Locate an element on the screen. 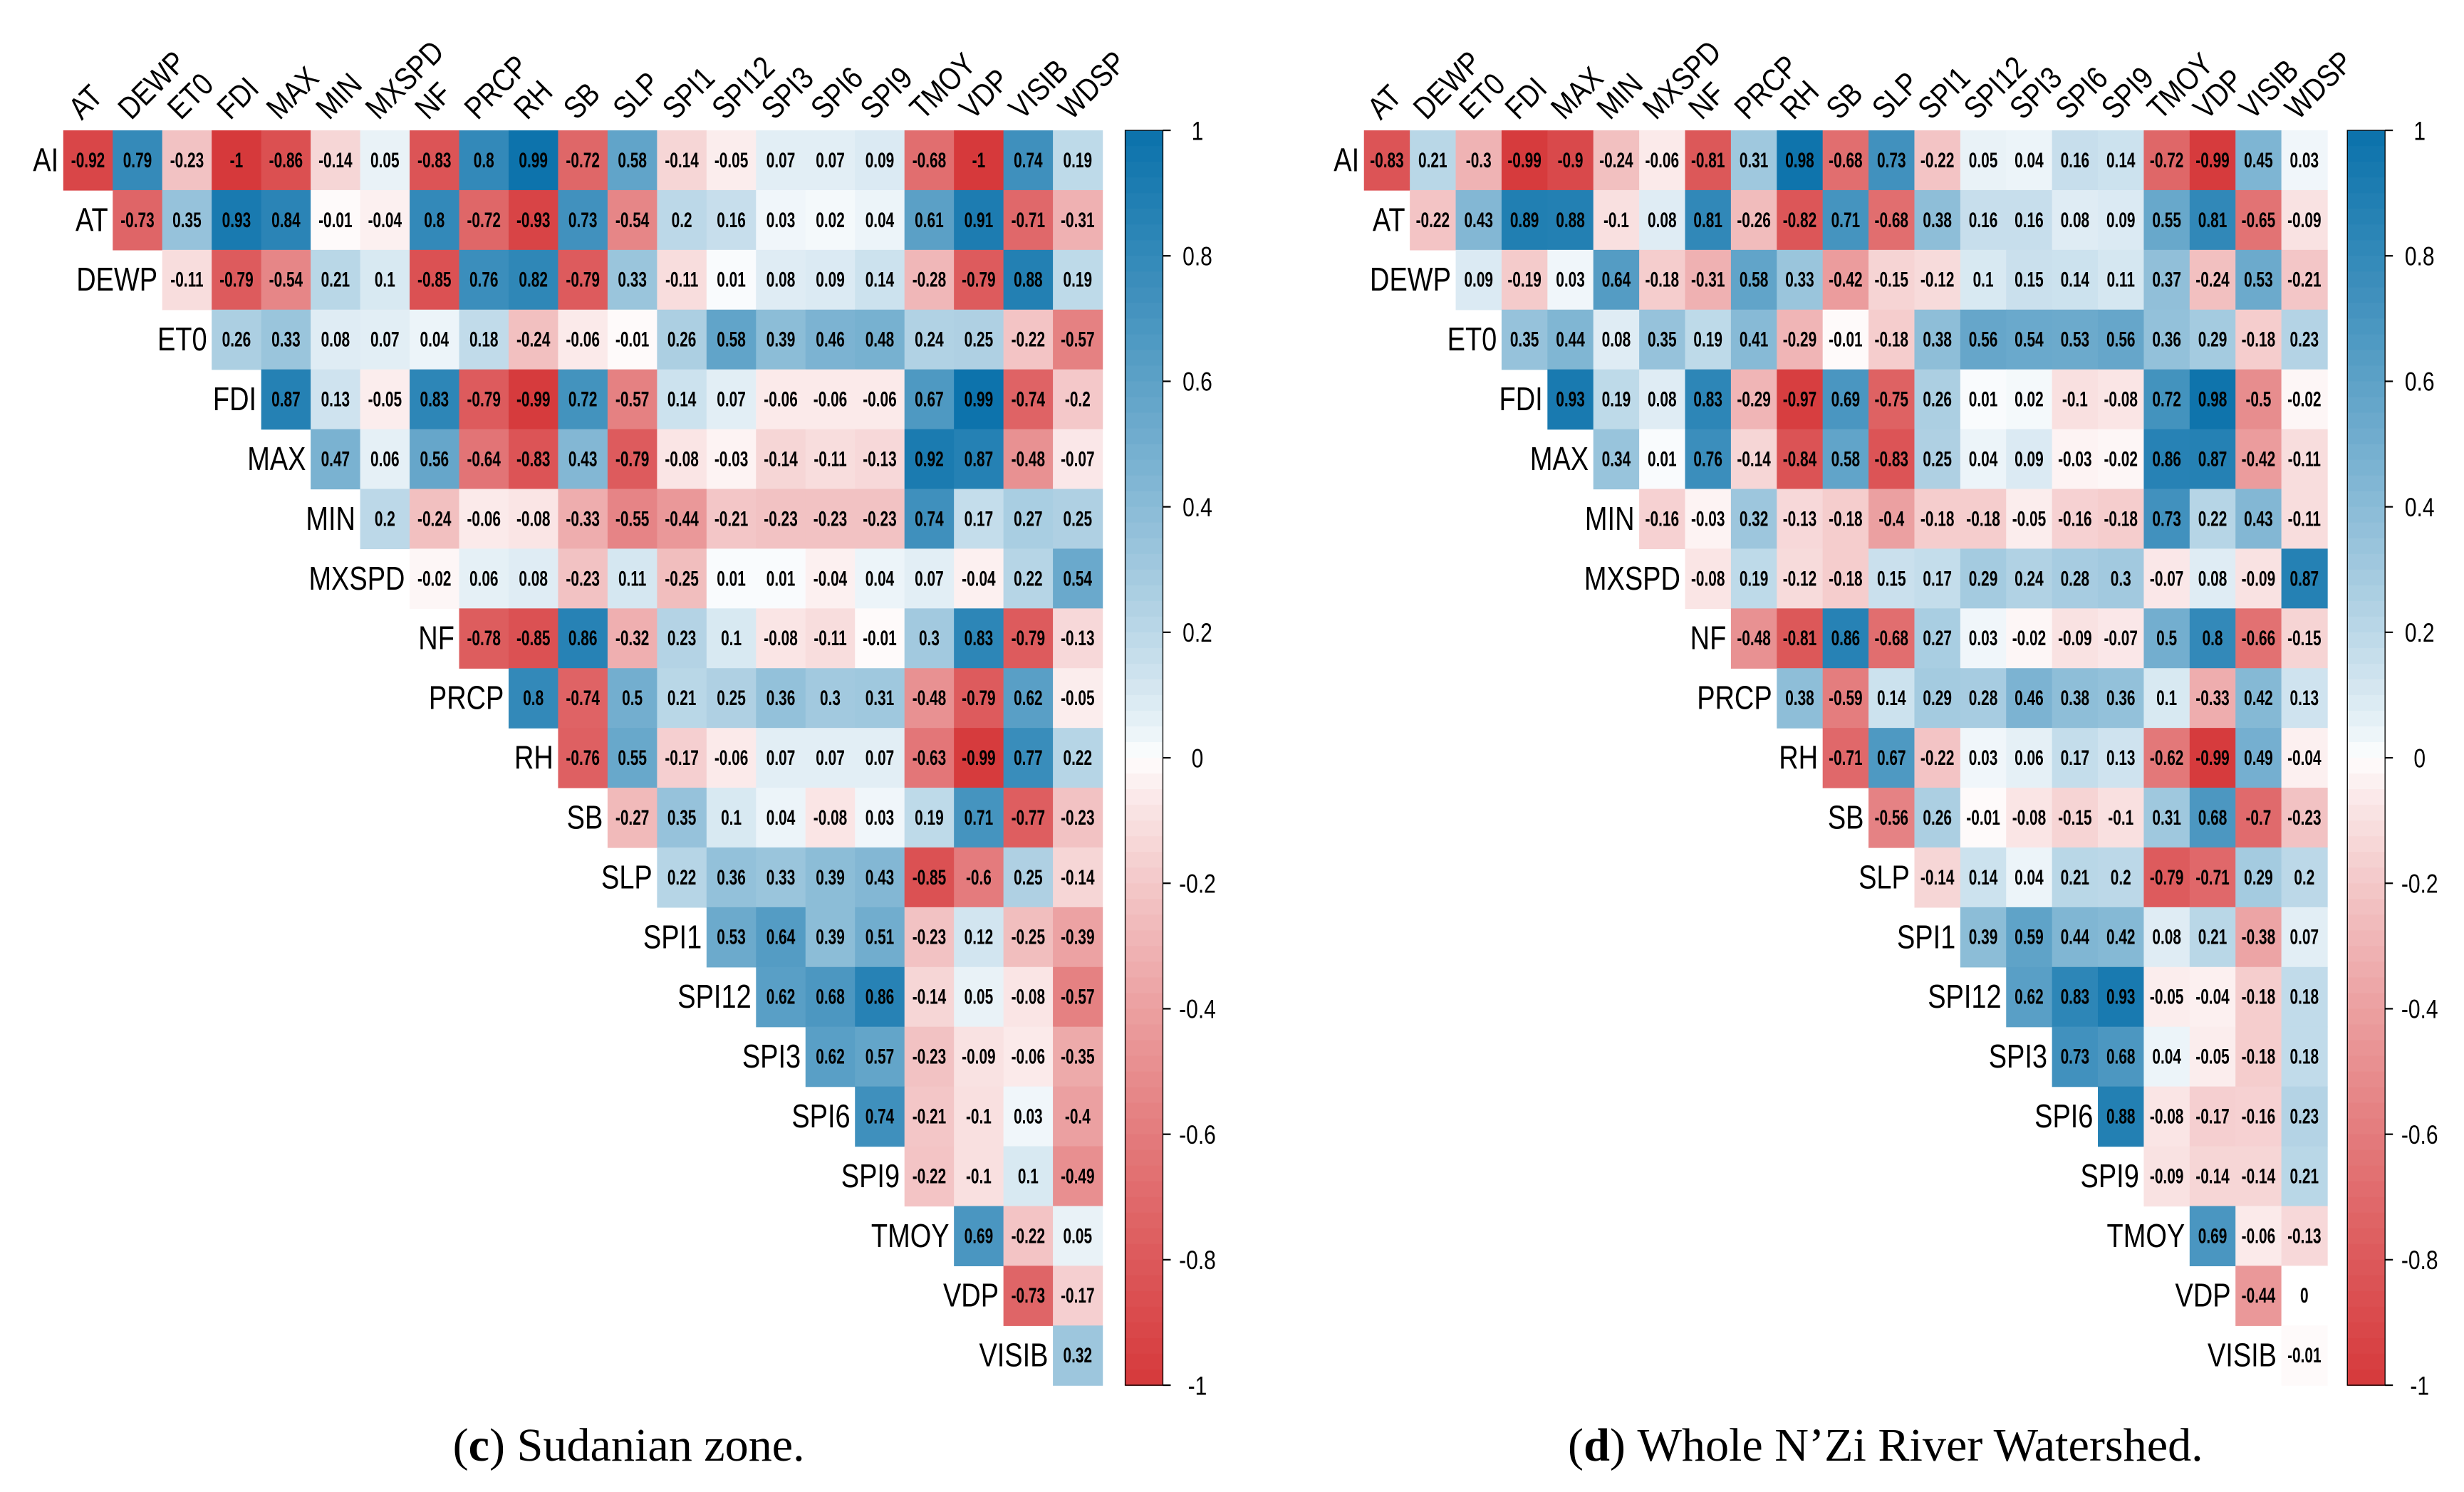 Image resolution: width=2464 pixels, height=1492 pixels. cell-value-label: 0.28 is located at coordinates (2075, 579).